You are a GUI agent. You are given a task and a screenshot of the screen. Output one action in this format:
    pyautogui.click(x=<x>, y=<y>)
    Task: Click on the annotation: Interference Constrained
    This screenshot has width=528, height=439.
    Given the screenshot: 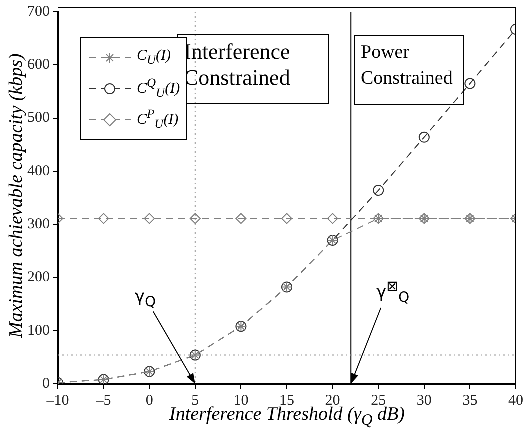 What is the action you would take?
    pyautogui.click(x=237, y=64)
    